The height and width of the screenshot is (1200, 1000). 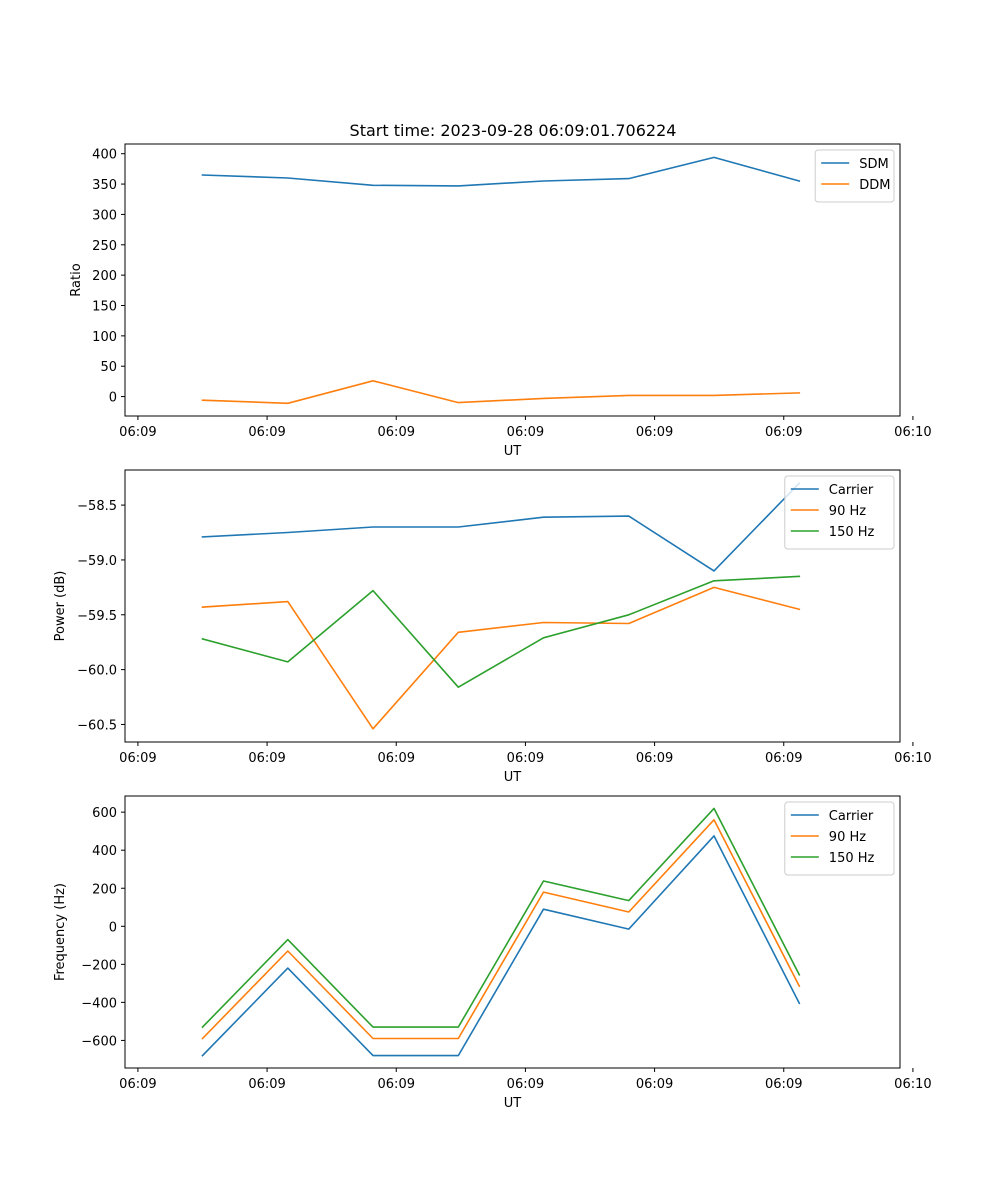 I want to click on legend: SDM DDM, so click(x=854, y=176).